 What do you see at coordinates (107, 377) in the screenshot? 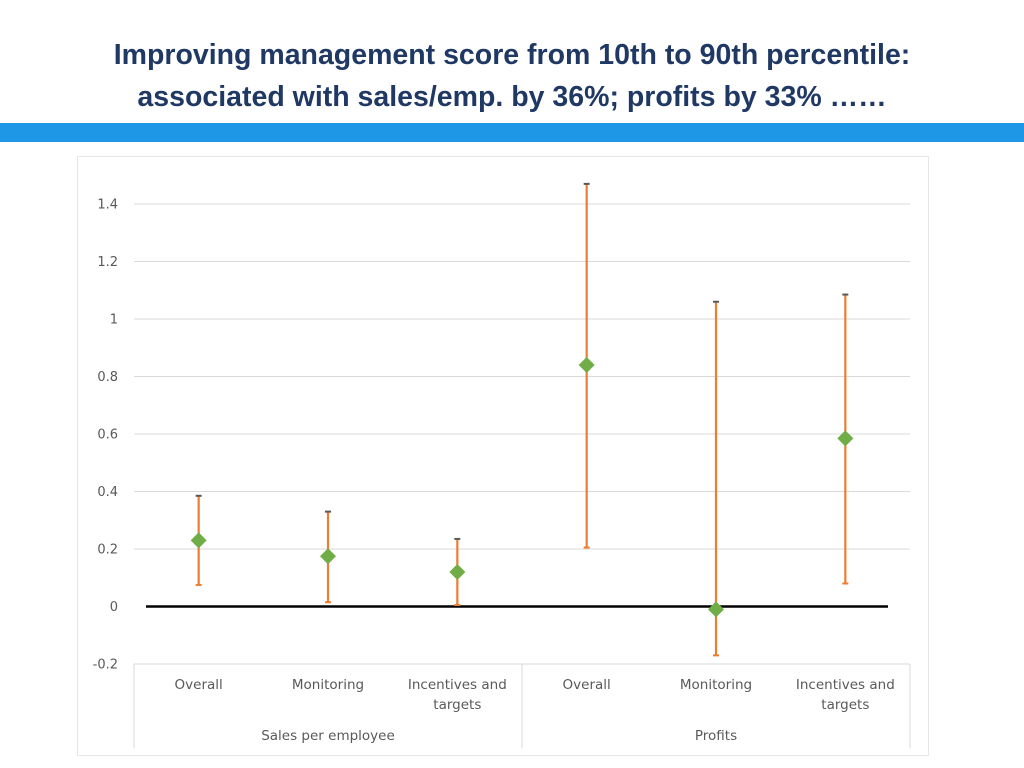
I see `y-tick-label: 0.8` at bounding box center [107, 377].